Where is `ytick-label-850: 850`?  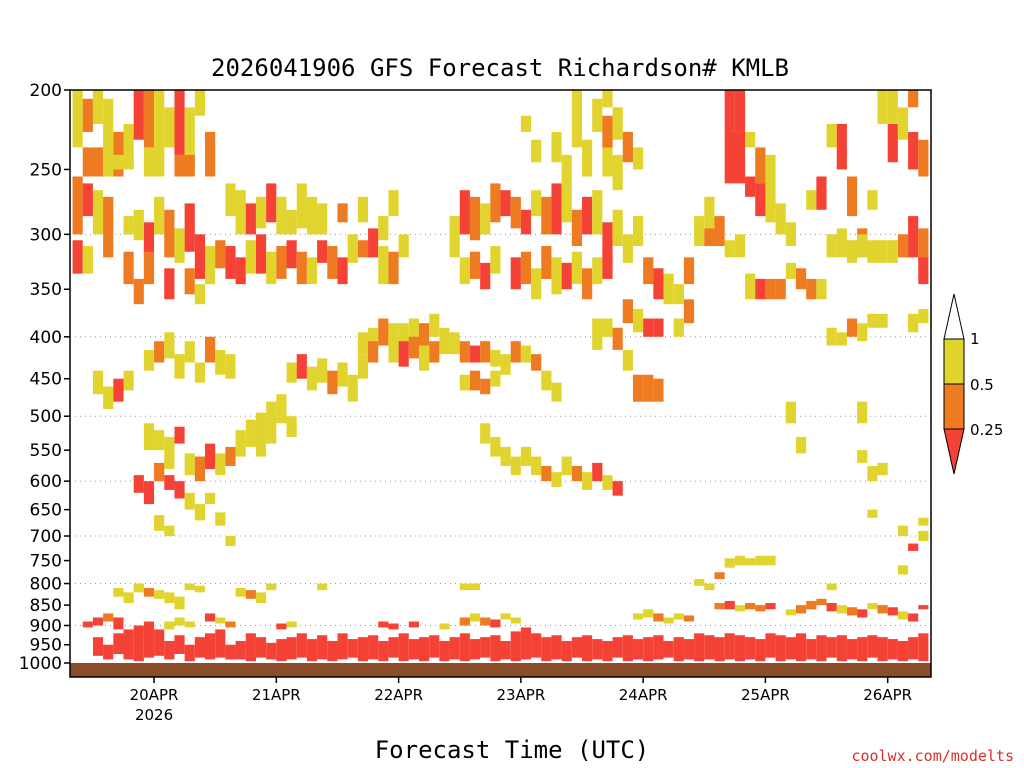
ytick-label-850: 850 is located at coordinates (46, 606).